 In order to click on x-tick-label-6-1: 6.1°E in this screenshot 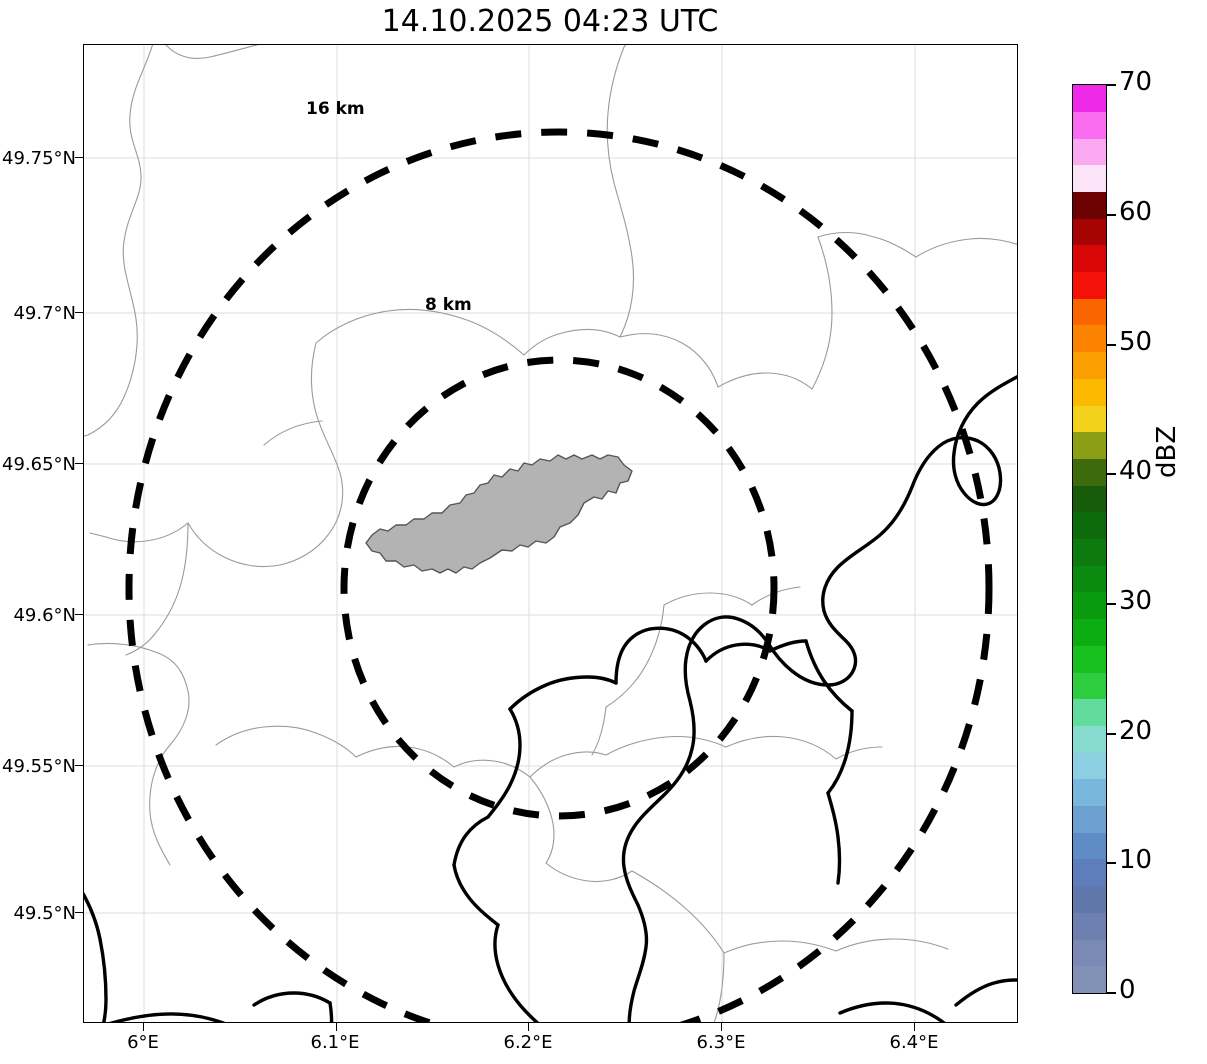, I will do `click(335, 1042)`.